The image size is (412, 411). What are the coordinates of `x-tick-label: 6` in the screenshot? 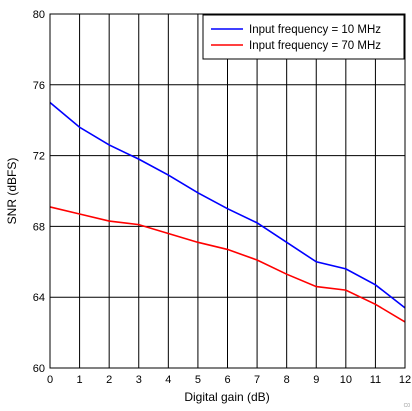 It's located at (227, 380).